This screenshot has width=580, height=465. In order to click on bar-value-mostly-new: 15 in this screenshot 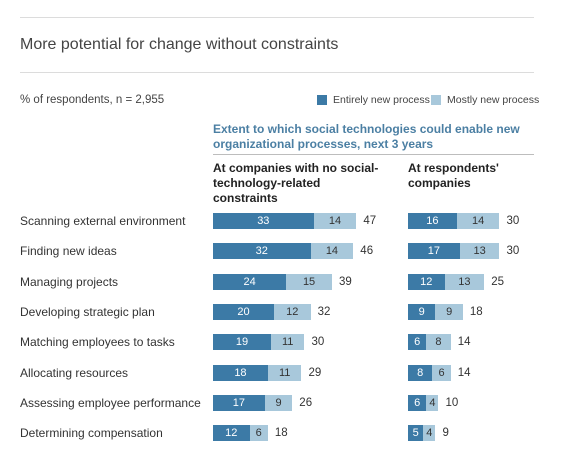, I will do `click(309, 281)`.